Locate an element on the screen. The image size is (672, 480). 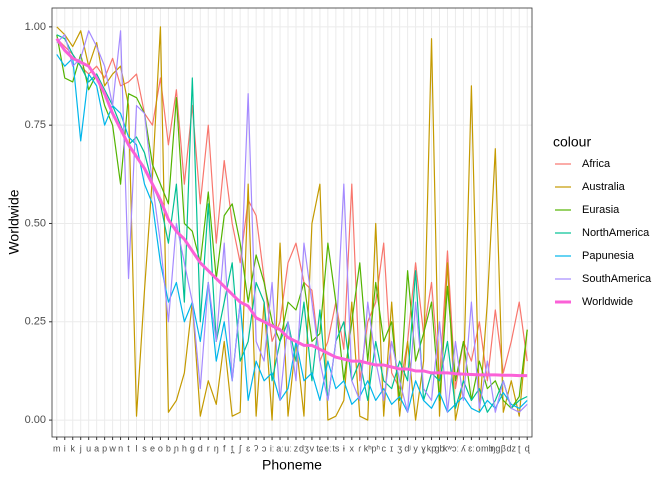
x-tick-label: c is located at coordinates (383, 448).